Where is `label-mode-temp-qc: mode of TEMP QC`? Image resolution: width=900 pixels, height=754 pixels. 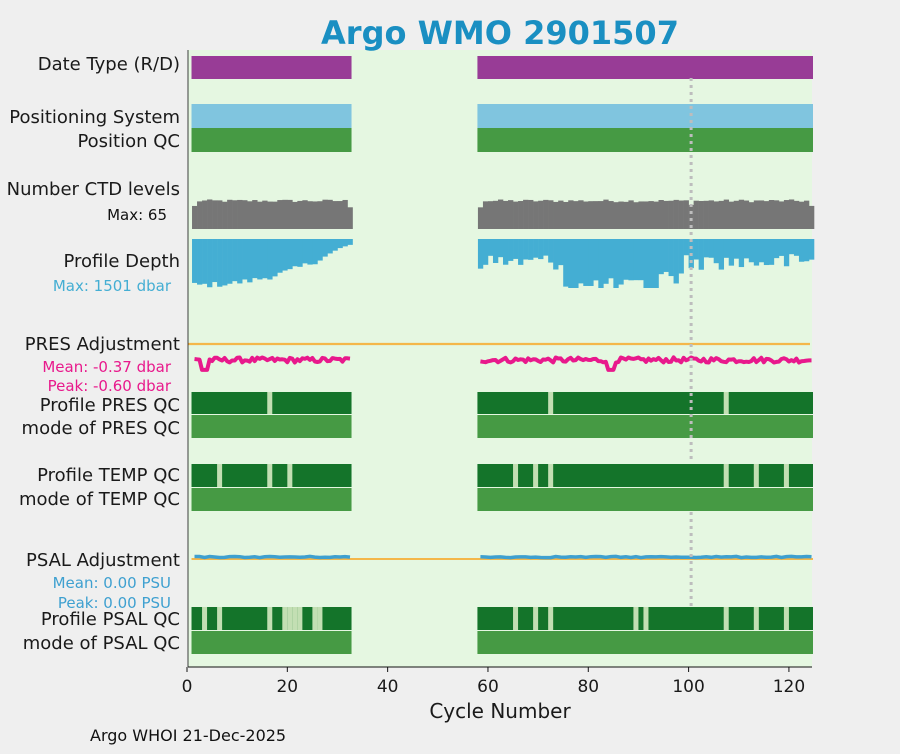 label-mode-temp-qc: mode of TEMP QC is located at coordinates (99, 499).